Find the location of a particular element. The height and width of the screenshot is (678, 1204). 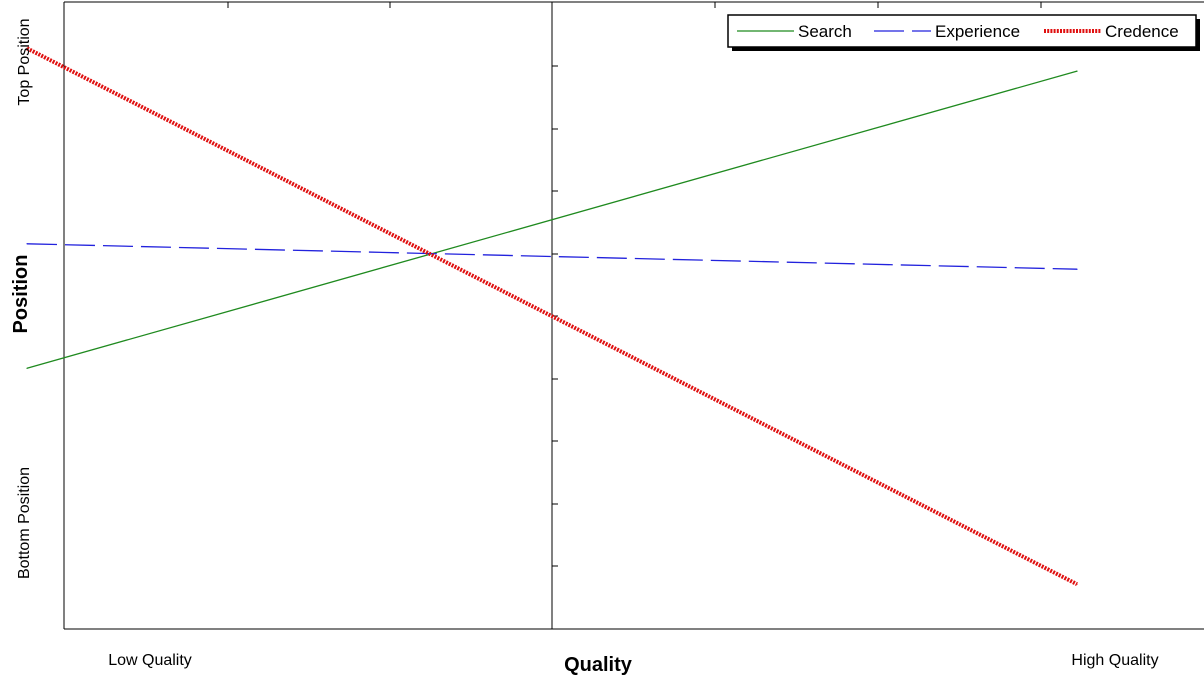

x-tick-label-low: Low Quality is located at coordinates (150, 660).